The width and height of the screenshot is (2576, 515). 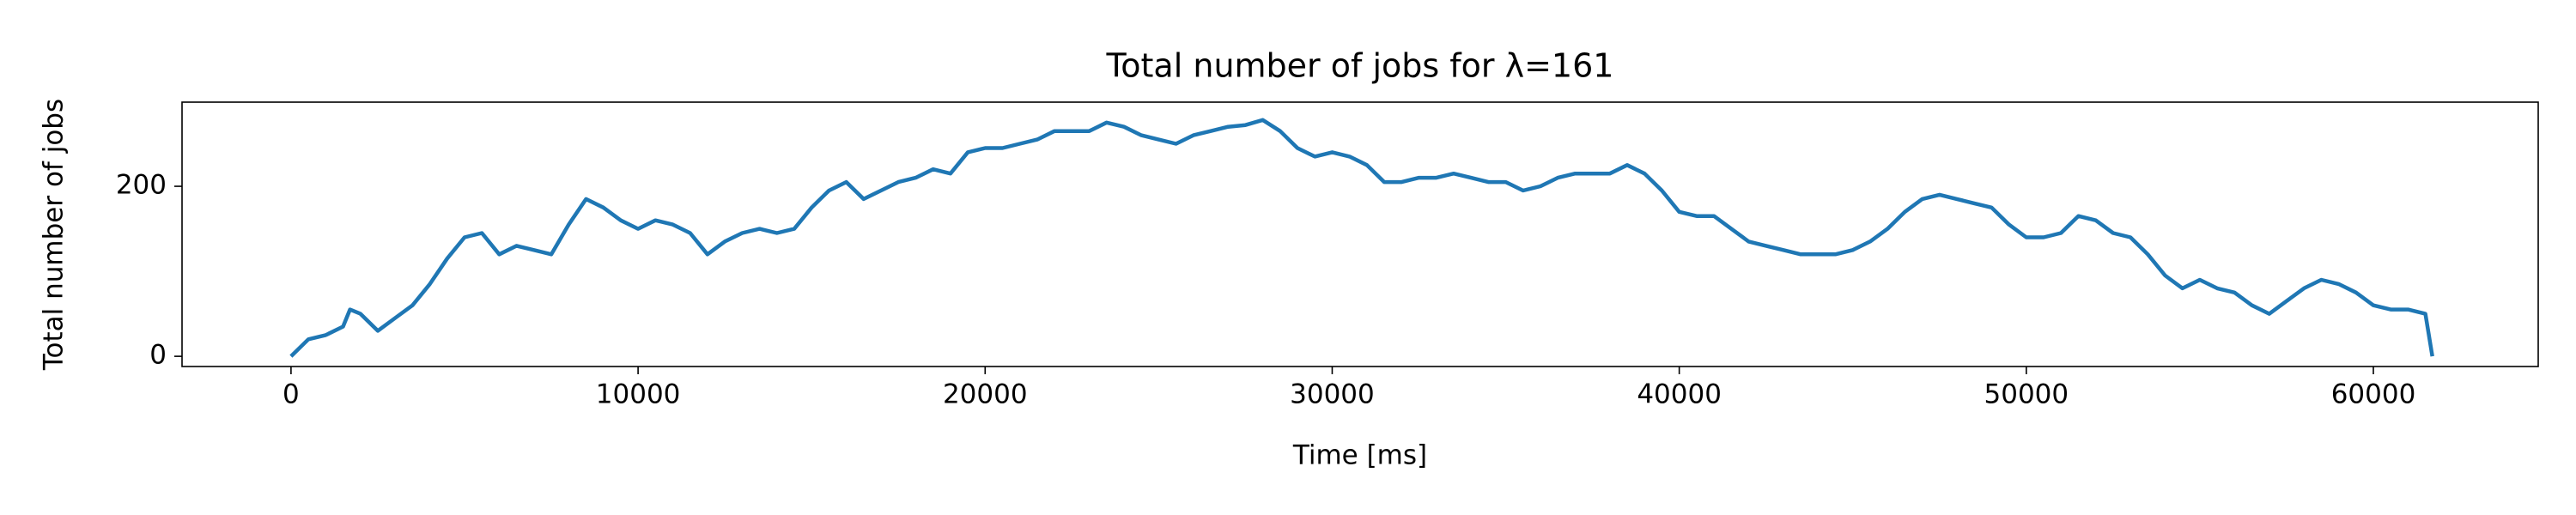 What do you see at coordinates (2026, 394) in the screenshot?
I see `x-tick-label: 50000` at bounding box center [2026, 394].